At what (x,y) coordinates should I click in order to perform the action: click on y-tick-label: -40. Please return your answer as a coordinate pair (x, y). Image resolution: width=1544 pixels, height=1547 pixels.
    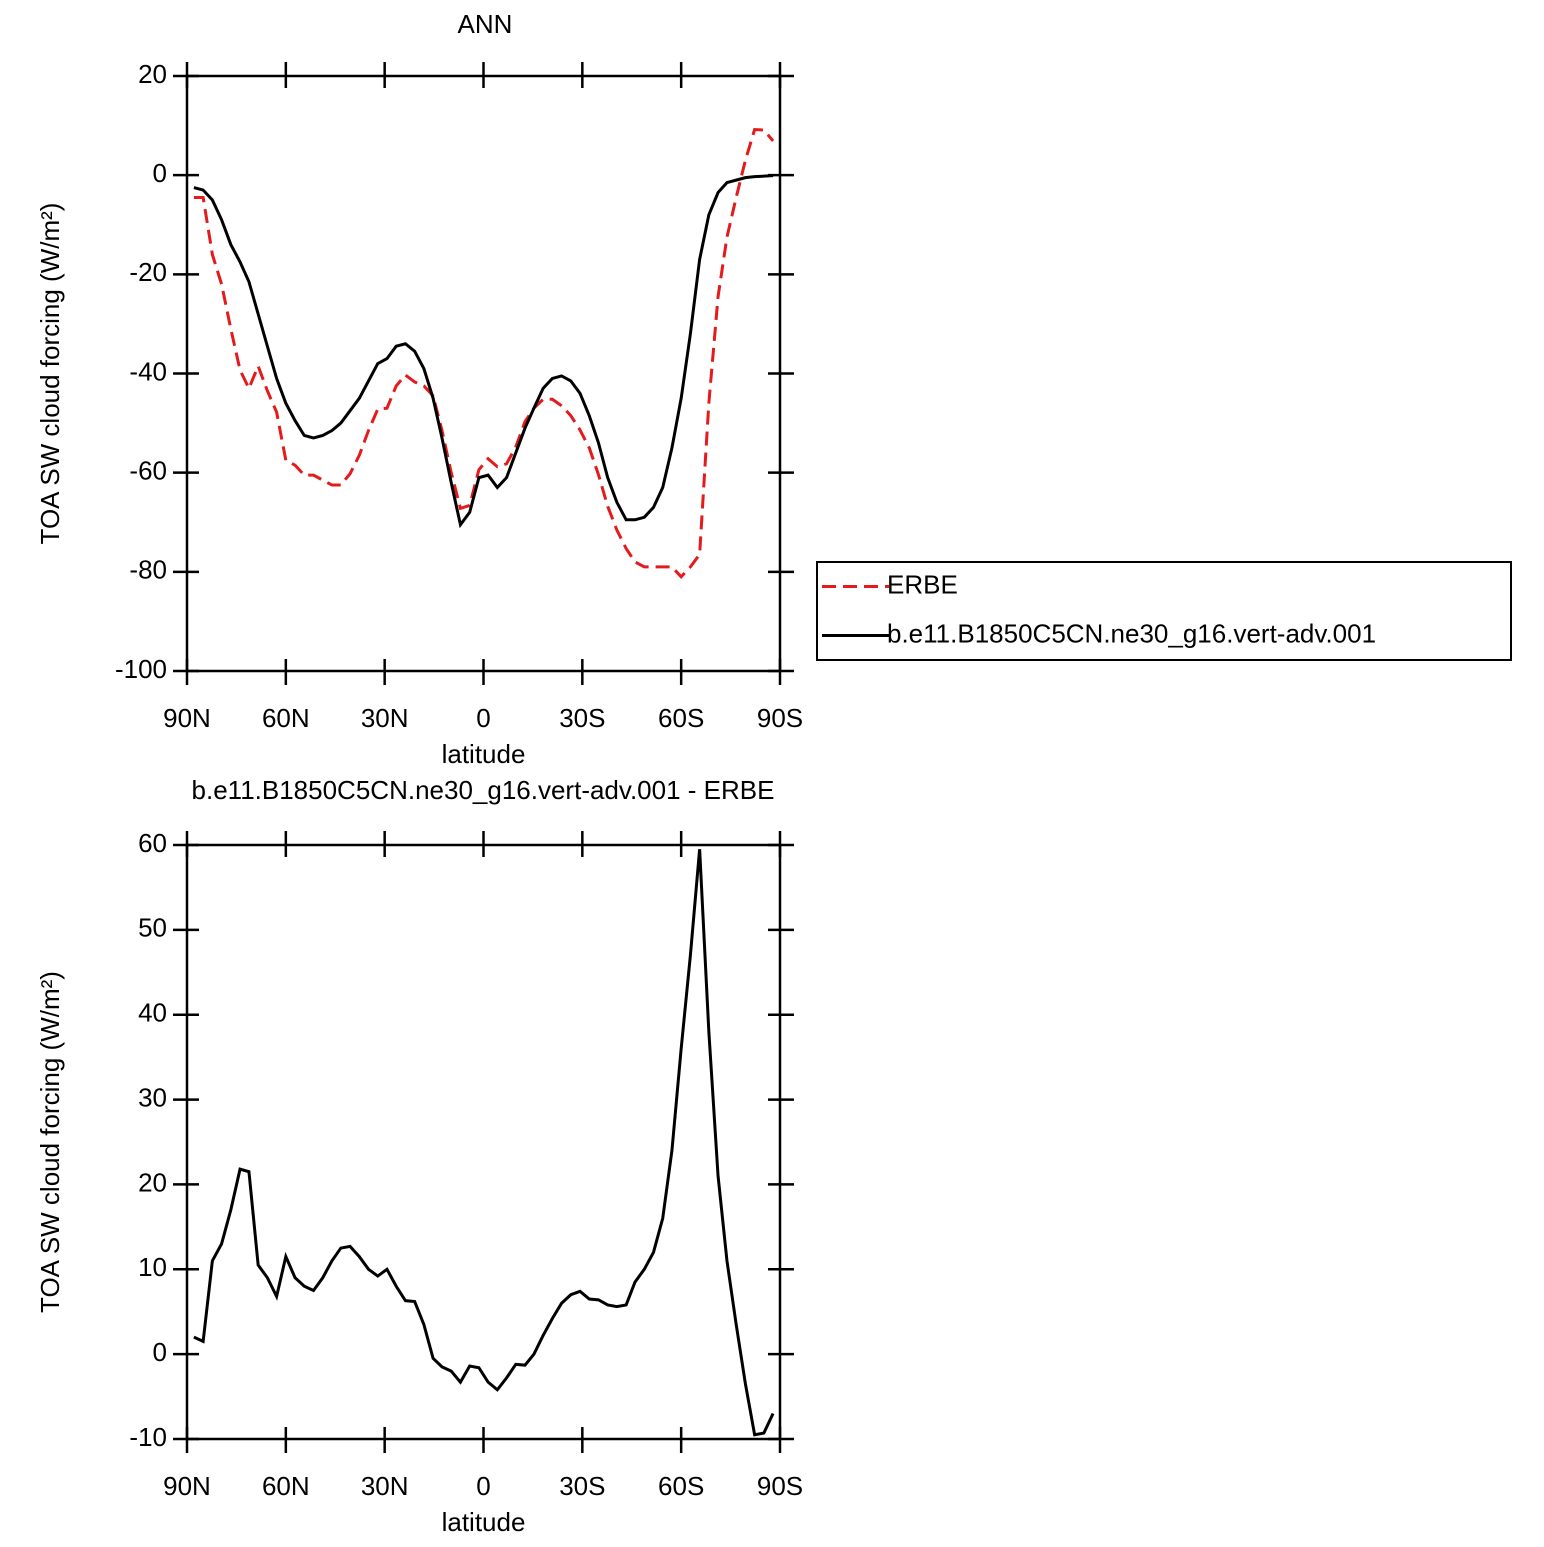
    Looking at the image, I should click on (148, 371).